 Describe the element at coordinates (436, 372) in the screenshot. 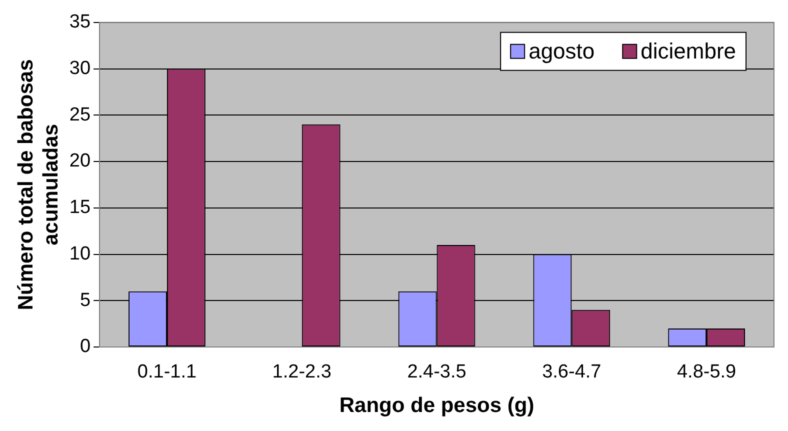

I see `x-tick-label: 2.4-3.5` at that location.